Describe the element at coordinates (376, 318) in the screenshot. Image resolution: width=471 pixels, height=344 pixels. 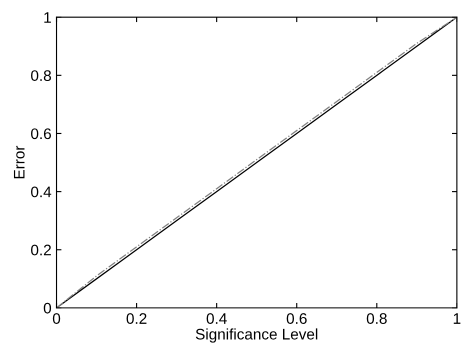
I see `x-tick-label: 0.8` at that location.